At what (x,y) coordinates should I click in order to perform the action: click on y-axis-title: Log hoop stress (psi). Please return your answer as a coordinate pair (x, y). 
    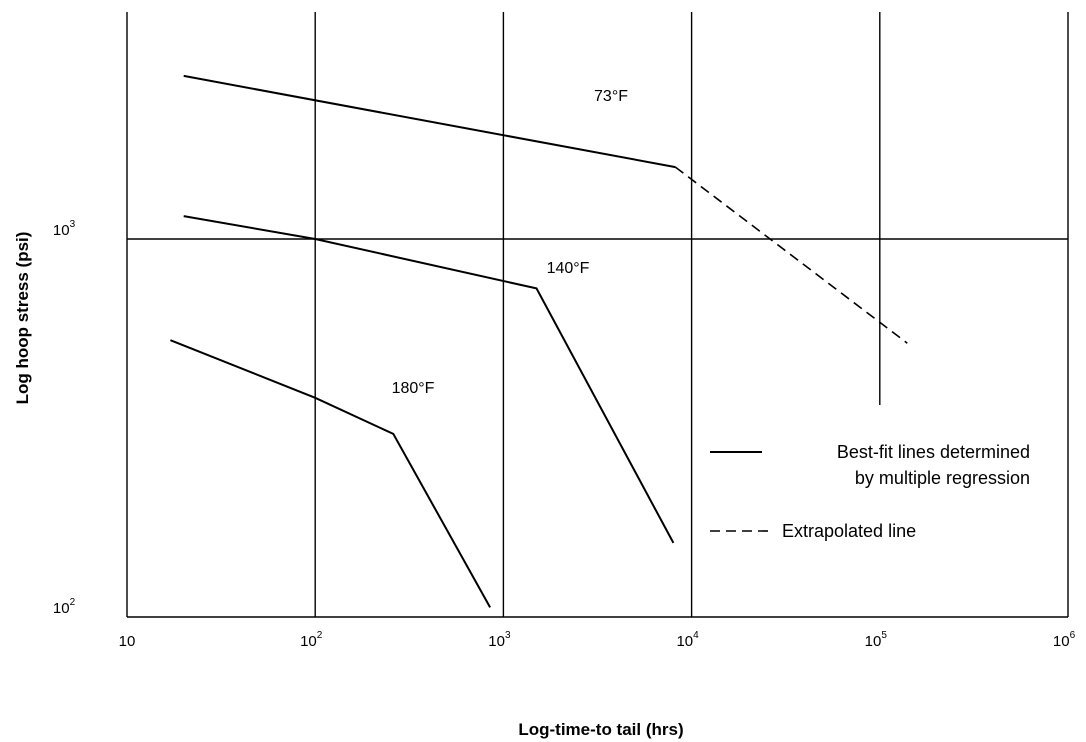
    Looking at the image, I should click on (22, 318).